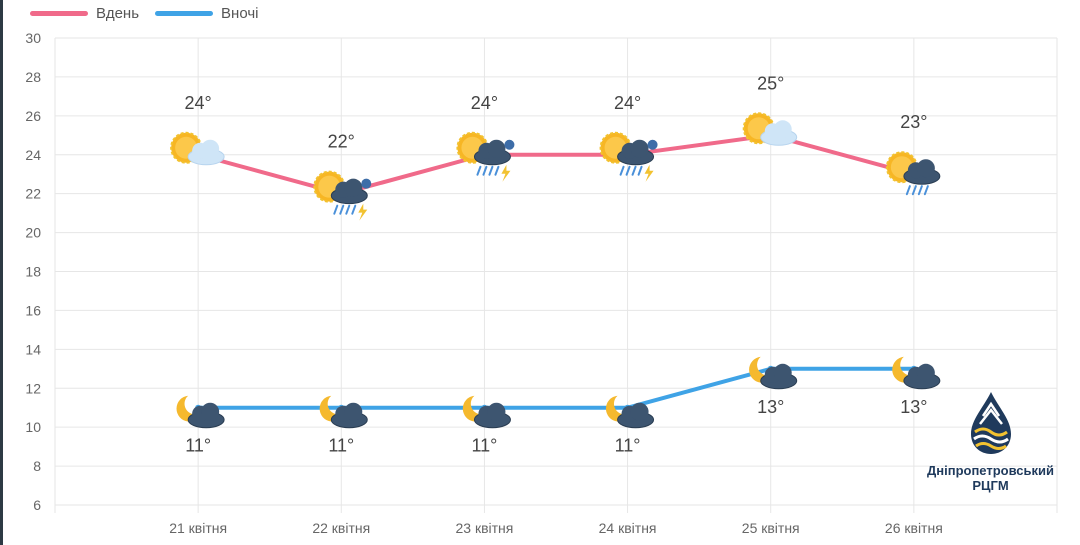  I want to click on y-tick-label: 18, so click(33, 272).